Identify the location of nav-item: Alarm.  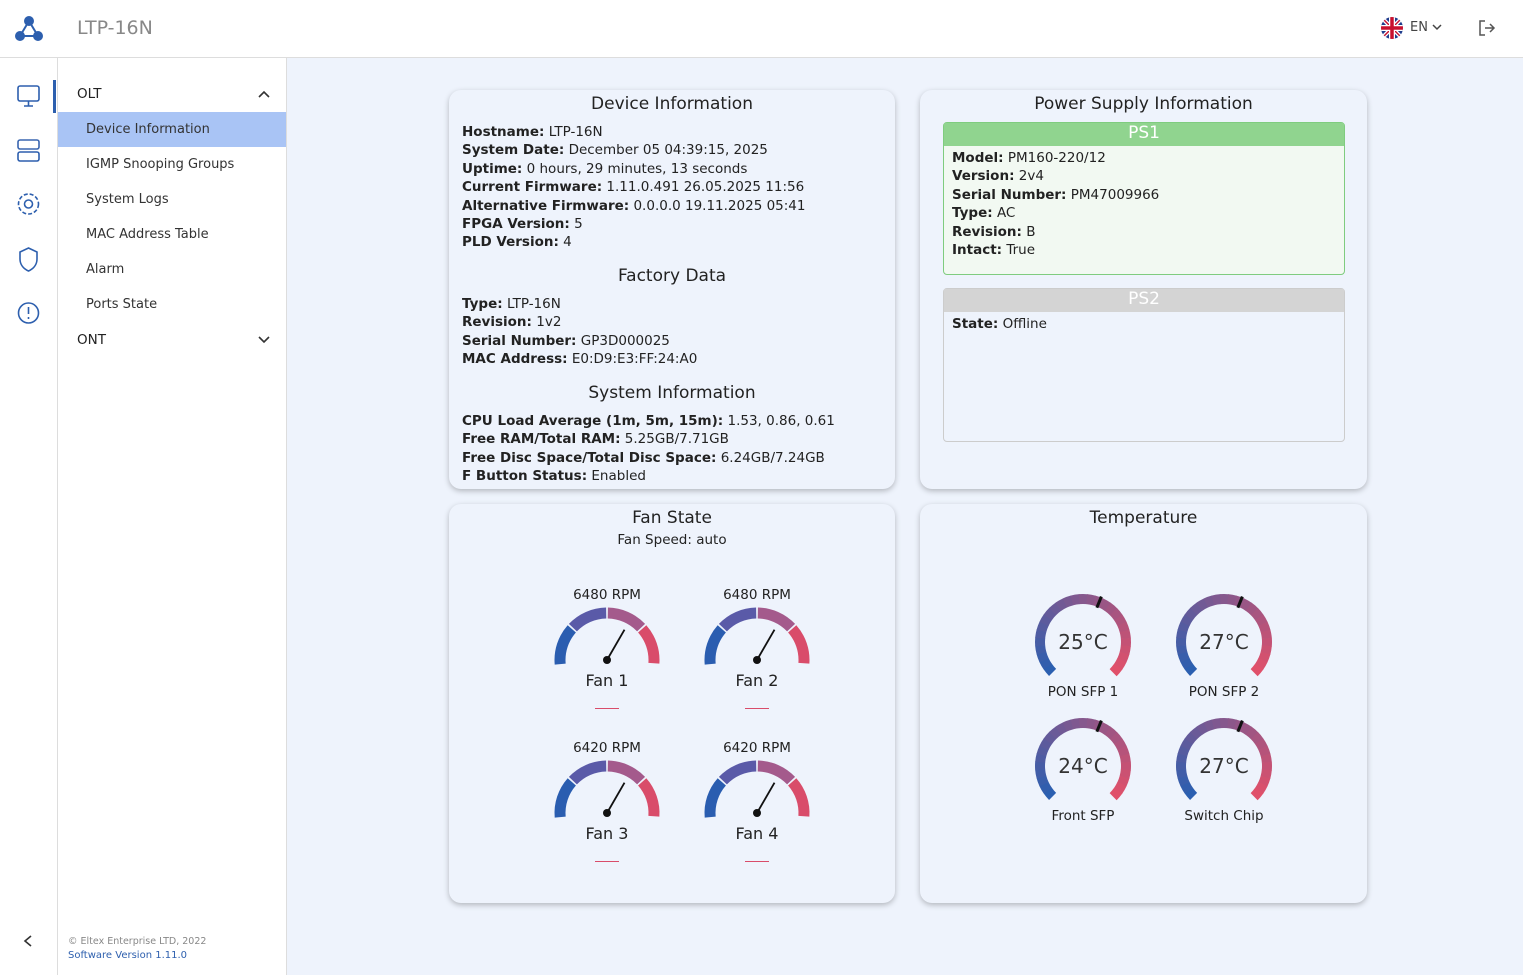
(105, 269).